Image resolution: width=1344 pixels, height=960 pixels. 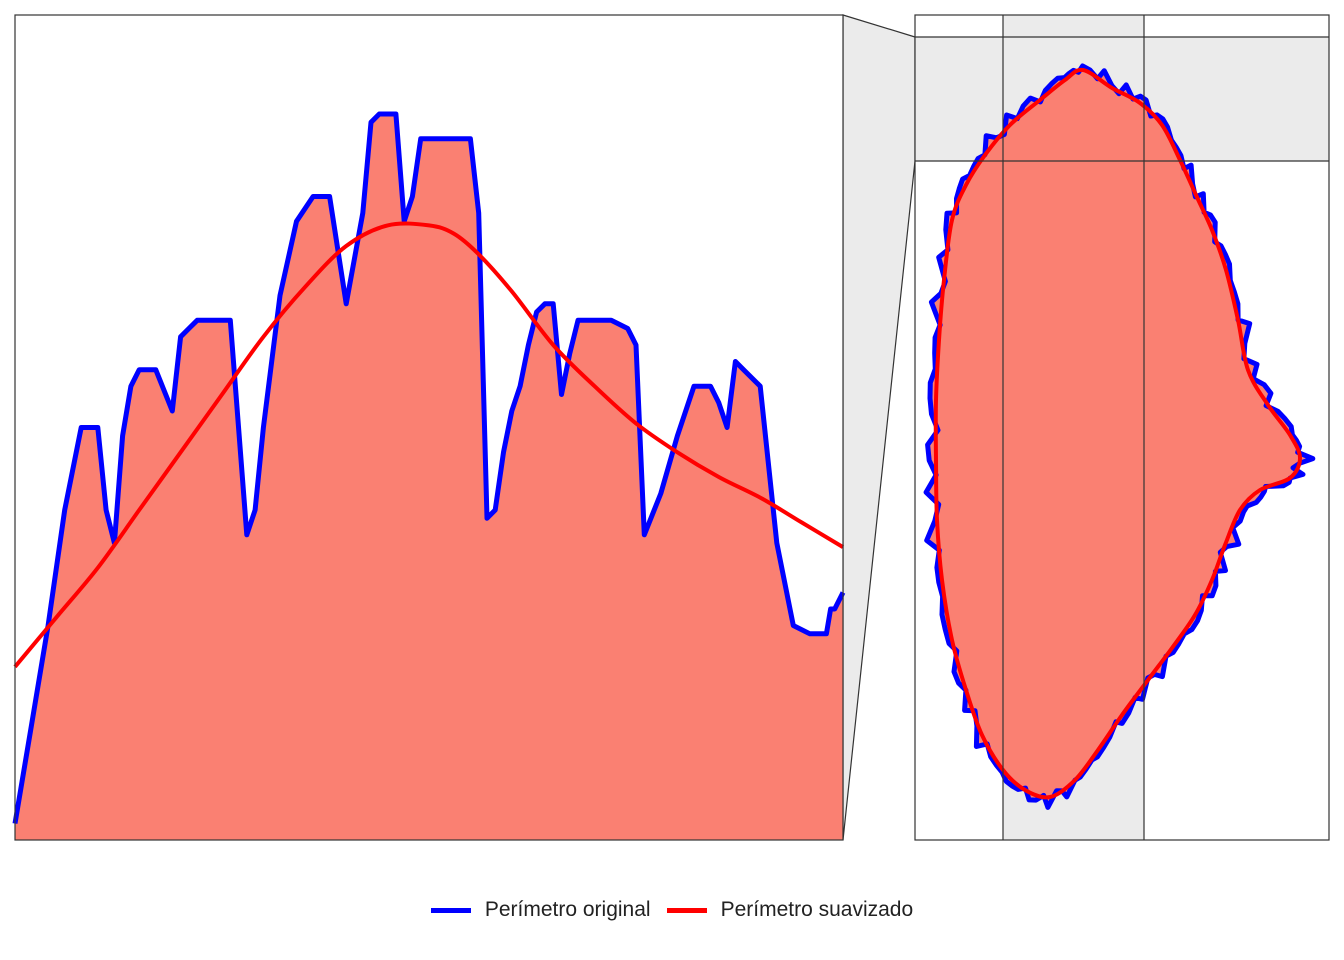 I want to click on legend-item-original: Perímetro original, so click(x=540, y=910).